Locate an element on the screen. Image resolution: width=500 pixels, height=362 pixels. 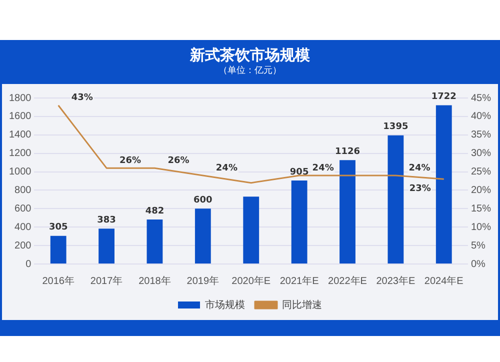
data-label: 1395 is located at coordinates (395, 127).